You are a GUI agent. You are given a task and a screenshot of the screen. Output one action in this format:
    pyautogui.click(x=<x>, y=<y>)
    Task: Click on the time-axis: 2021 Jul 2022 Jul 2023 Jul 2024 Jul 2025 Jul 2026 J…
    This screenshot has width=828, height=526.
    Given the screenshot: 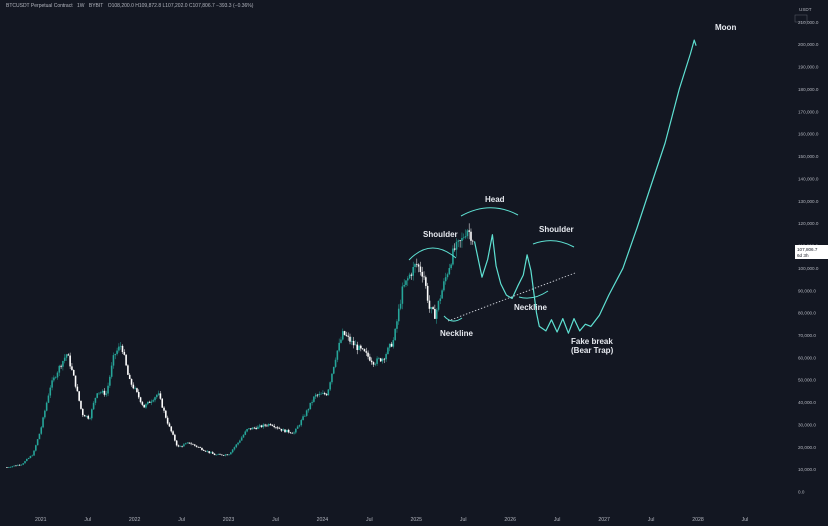 What is the action you would take?
    pyautogui.click(x=391, y=520)
    